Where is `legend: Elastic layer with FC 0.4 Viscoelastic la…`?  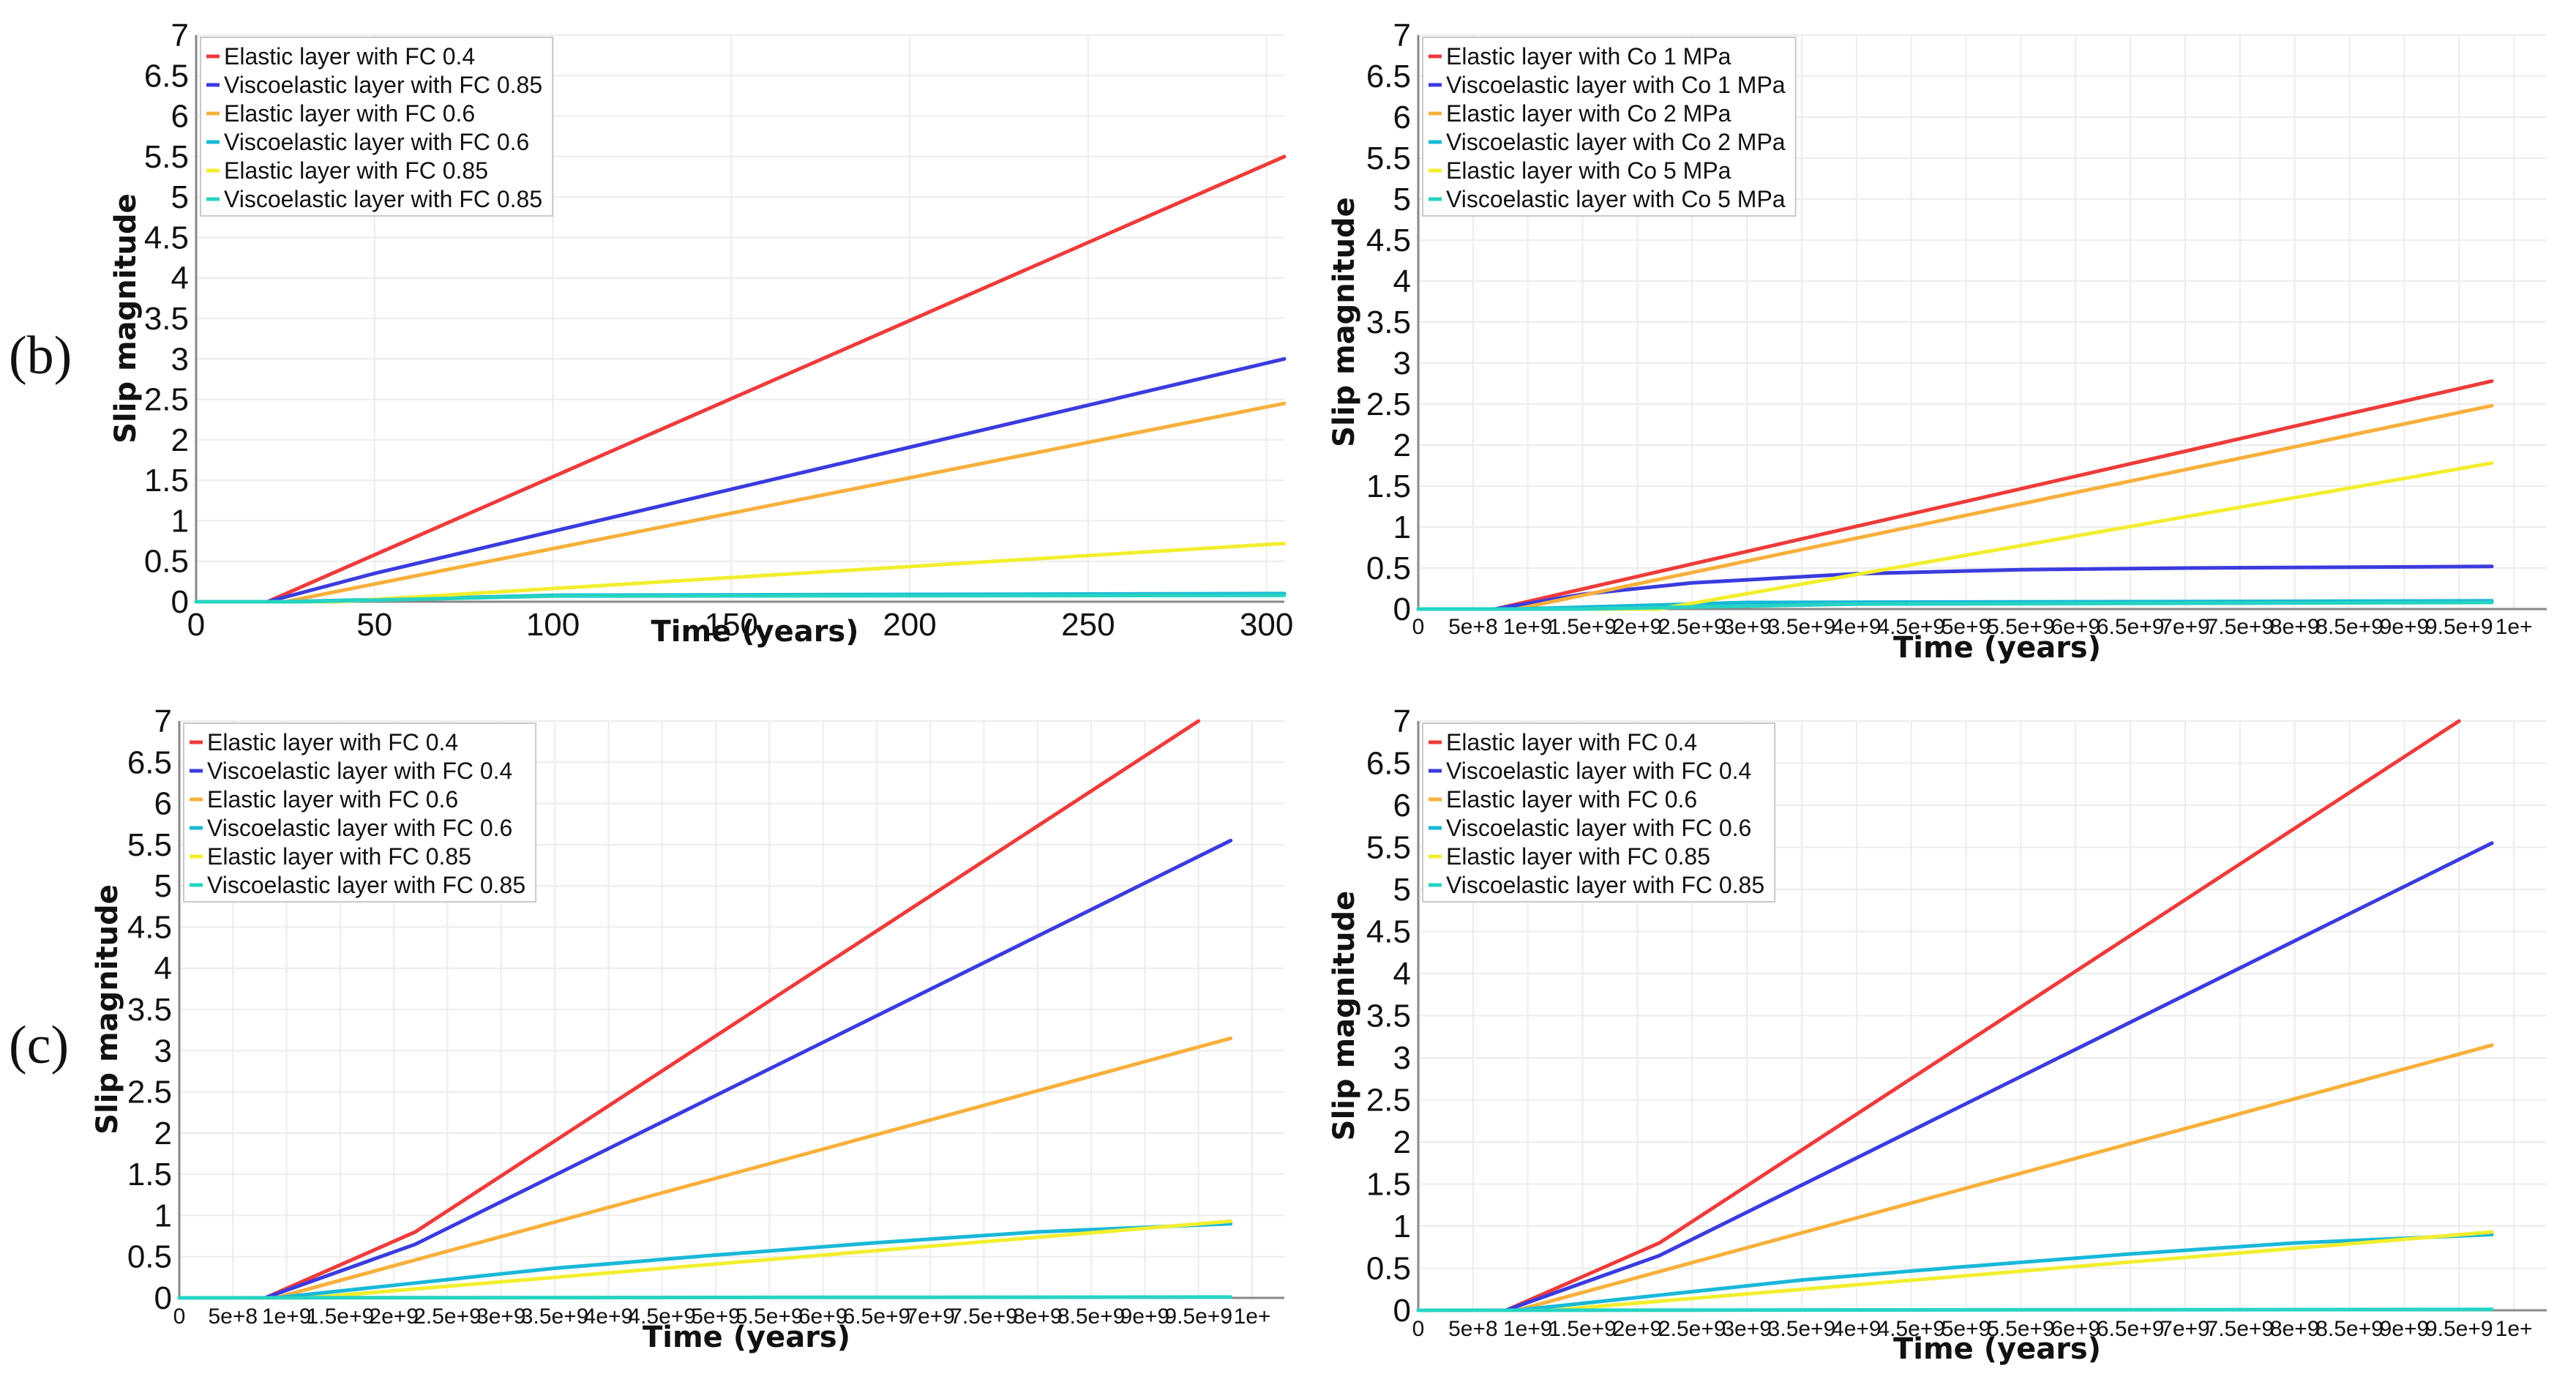 legend: Elastic layer with FC 0.4 Viscoelastic la… is located at coordinates (1599, 813).